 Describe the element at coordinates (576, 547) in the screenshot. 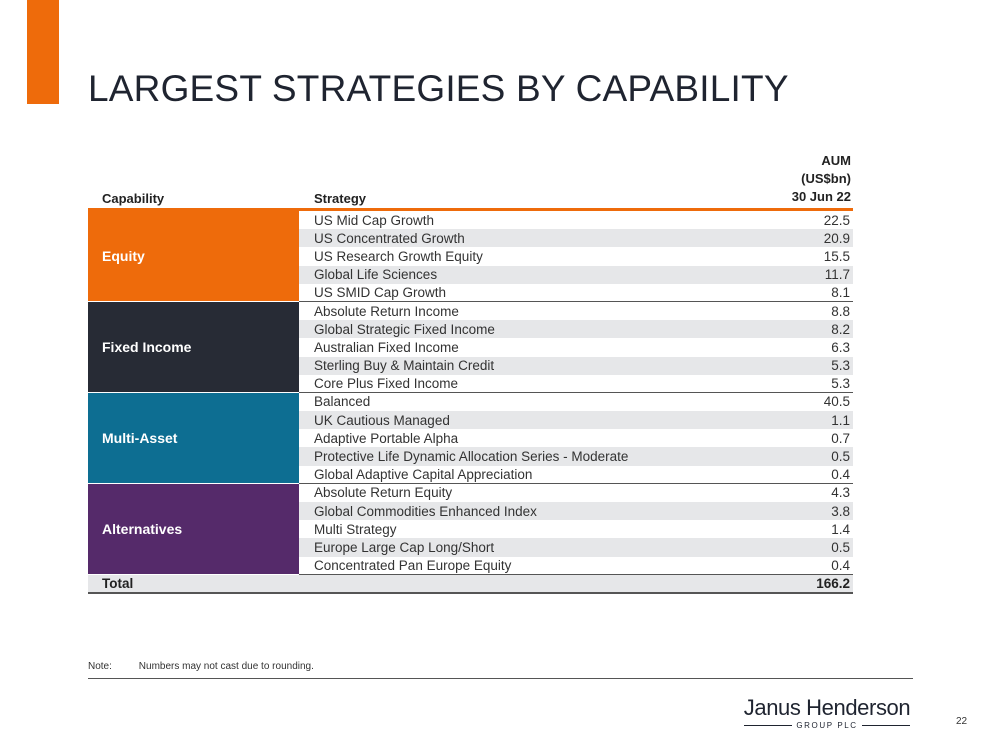

I see `table-row: Europe Large Cap Long/Short 0.5` at that location.